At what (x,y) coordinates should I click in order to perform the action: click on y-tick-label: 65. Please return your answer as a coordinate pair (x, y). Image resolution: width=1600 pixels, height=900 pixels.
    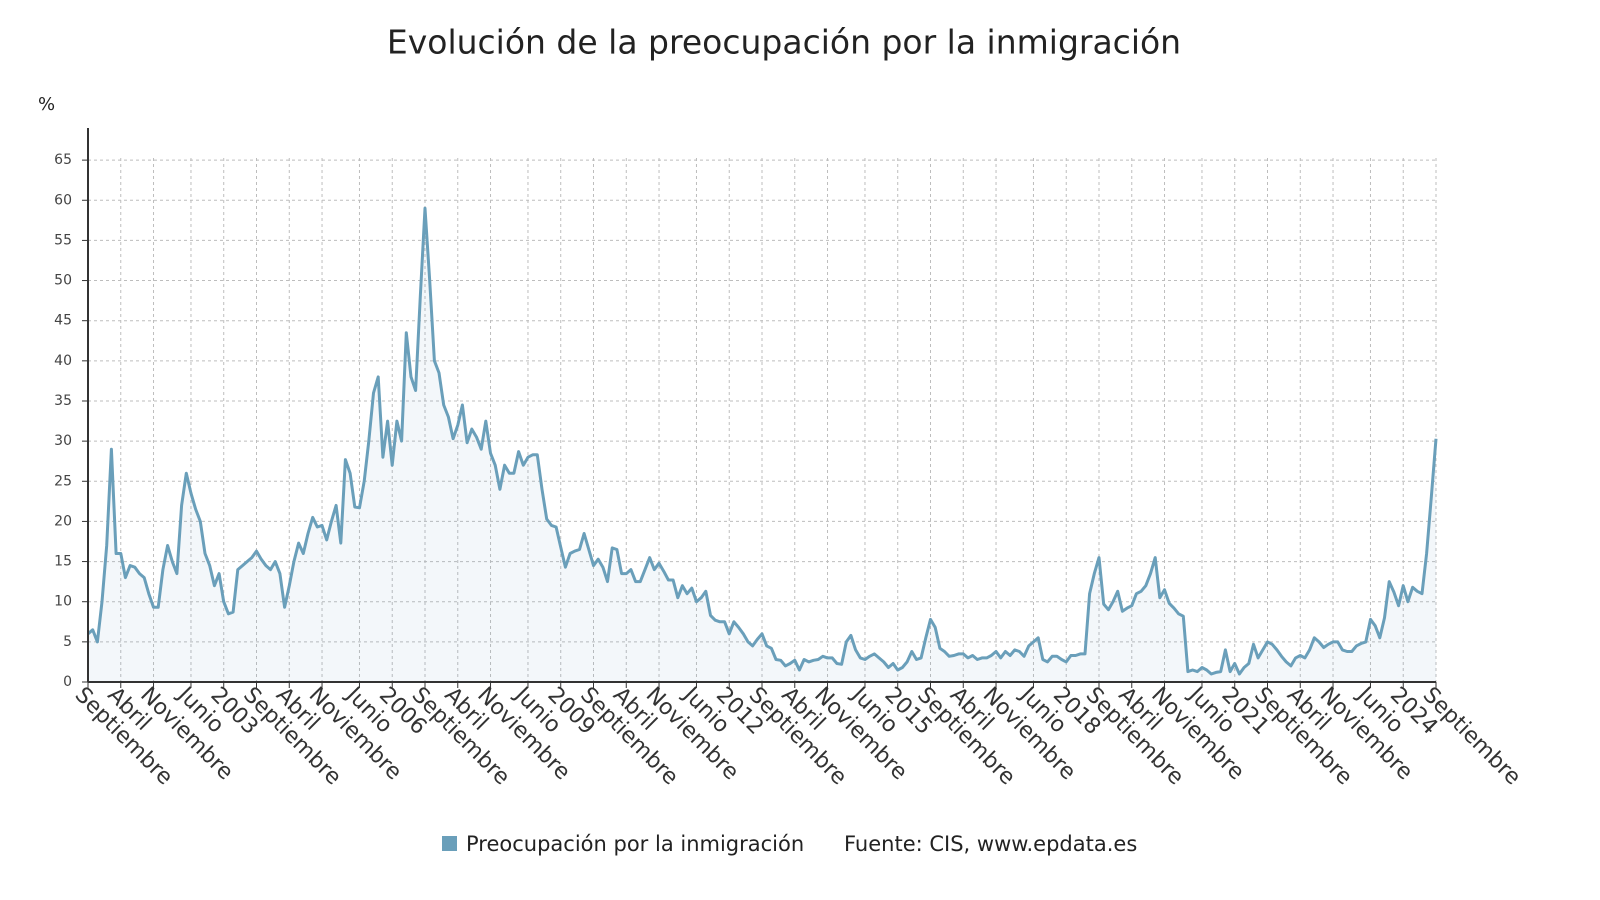
    Looking at the image, I should click on (63, 160).